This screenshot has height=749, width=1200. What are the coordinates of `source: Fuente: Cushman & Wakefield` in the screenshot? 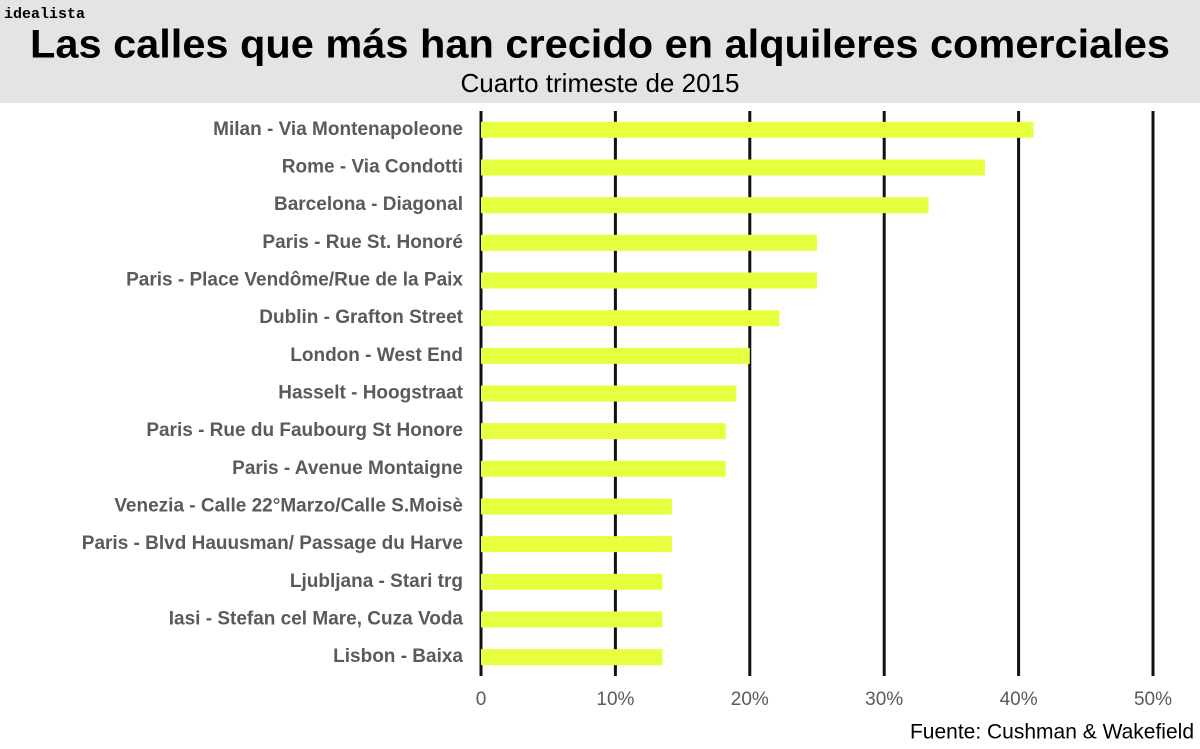 It's located at (1052, 732).